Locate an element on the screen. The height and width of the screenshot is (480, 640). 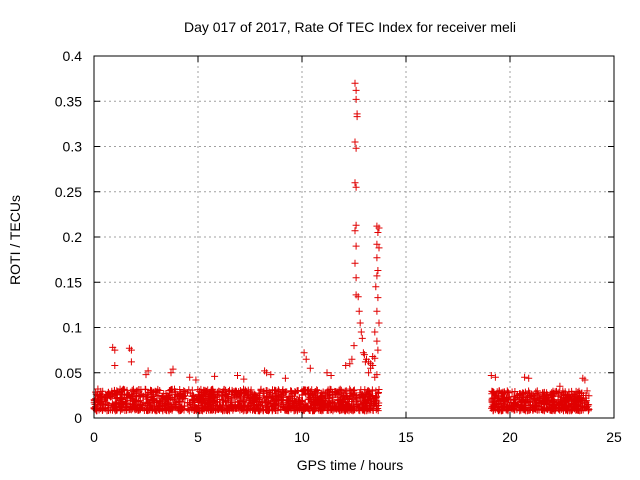
x-tick-label: 5 is located at coordinates (198, 437).